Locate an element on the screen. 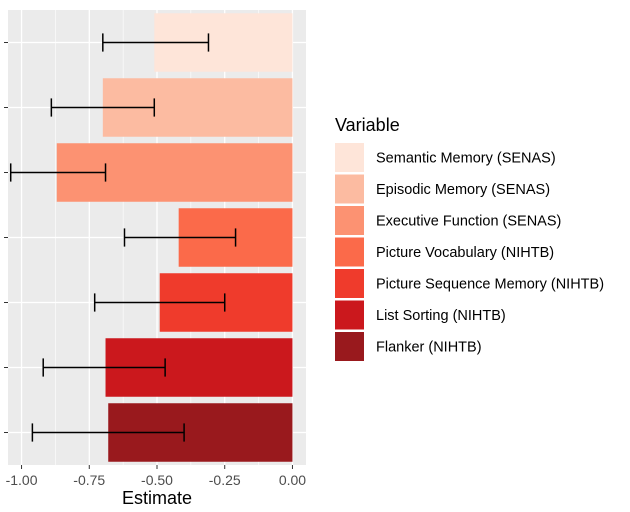  y-axis is located at coordinates (6, 237).